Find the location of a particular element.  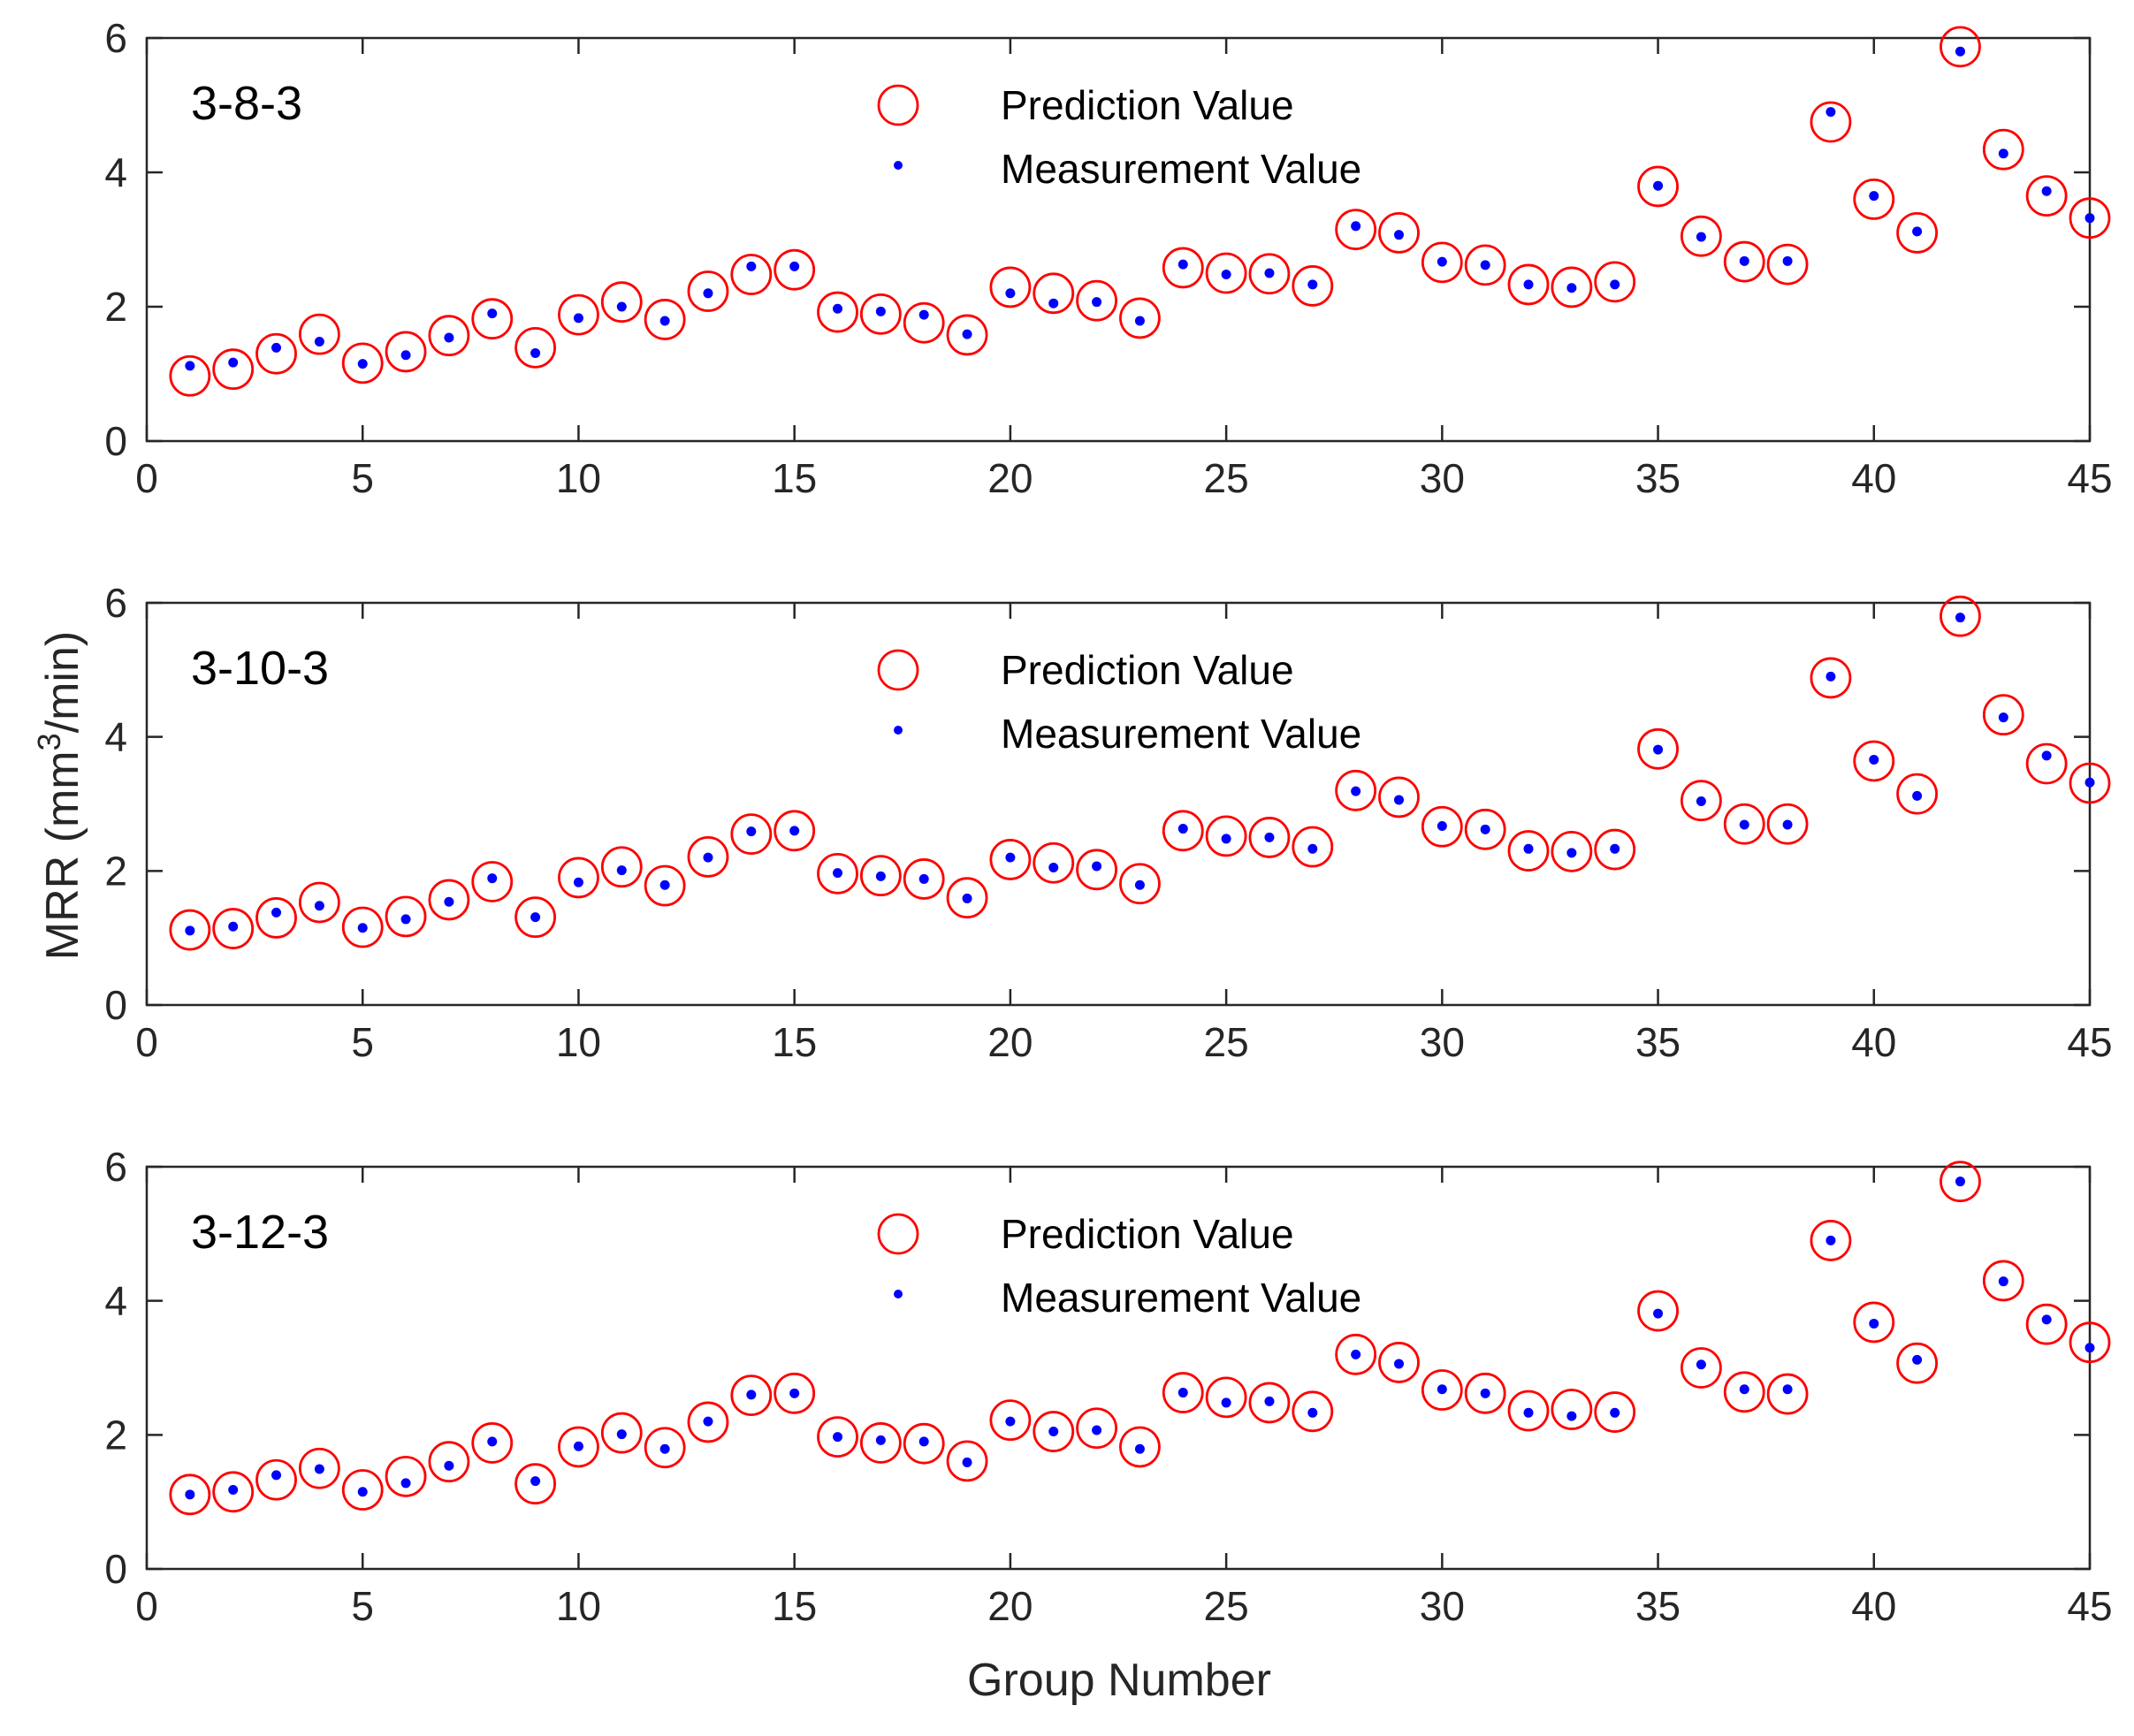

panel-label: 3-10-3 is located at coordinates (260, 669).